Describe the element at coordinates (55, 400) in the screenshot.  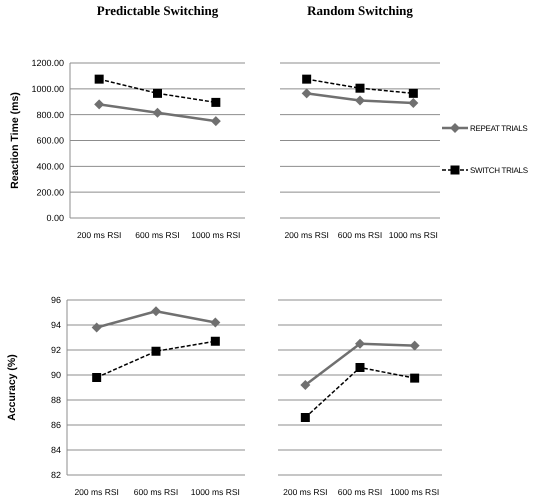
I see `y-tick-label: 88` at that location.